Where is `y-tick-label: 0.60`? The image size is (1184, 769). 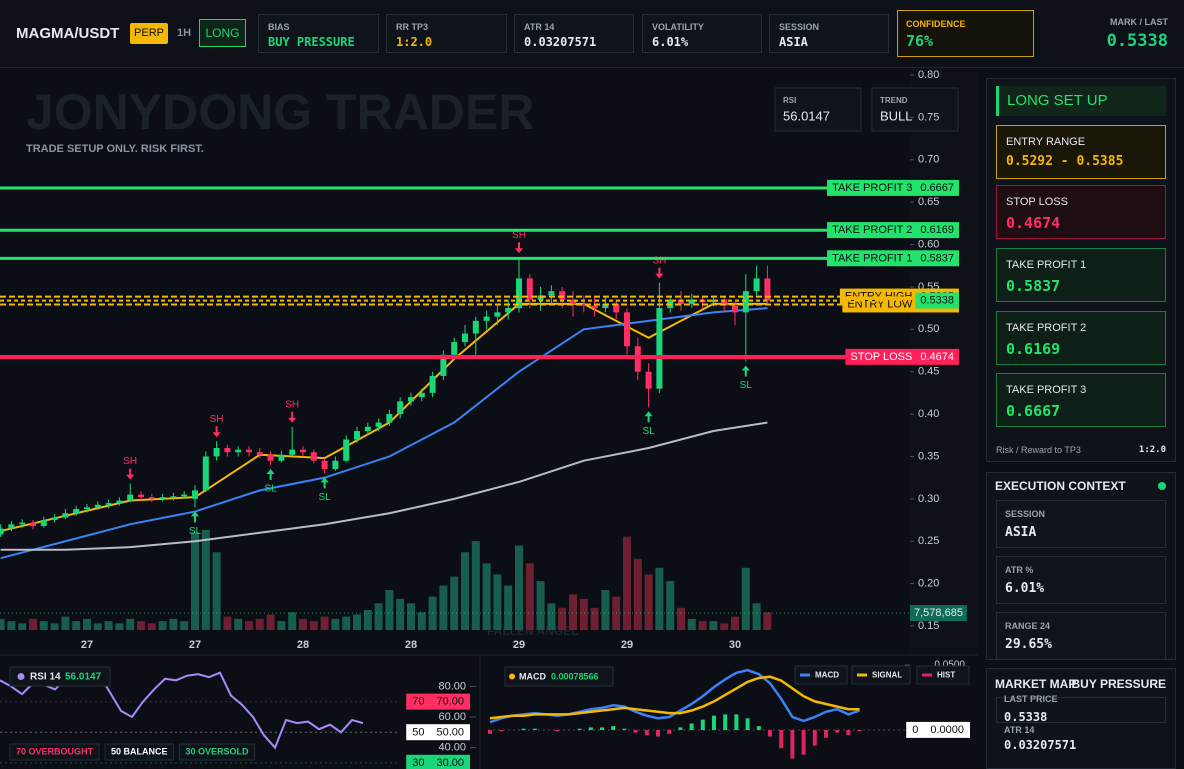
y-tick-label: 0.60 is located at coordinates (928, 244).